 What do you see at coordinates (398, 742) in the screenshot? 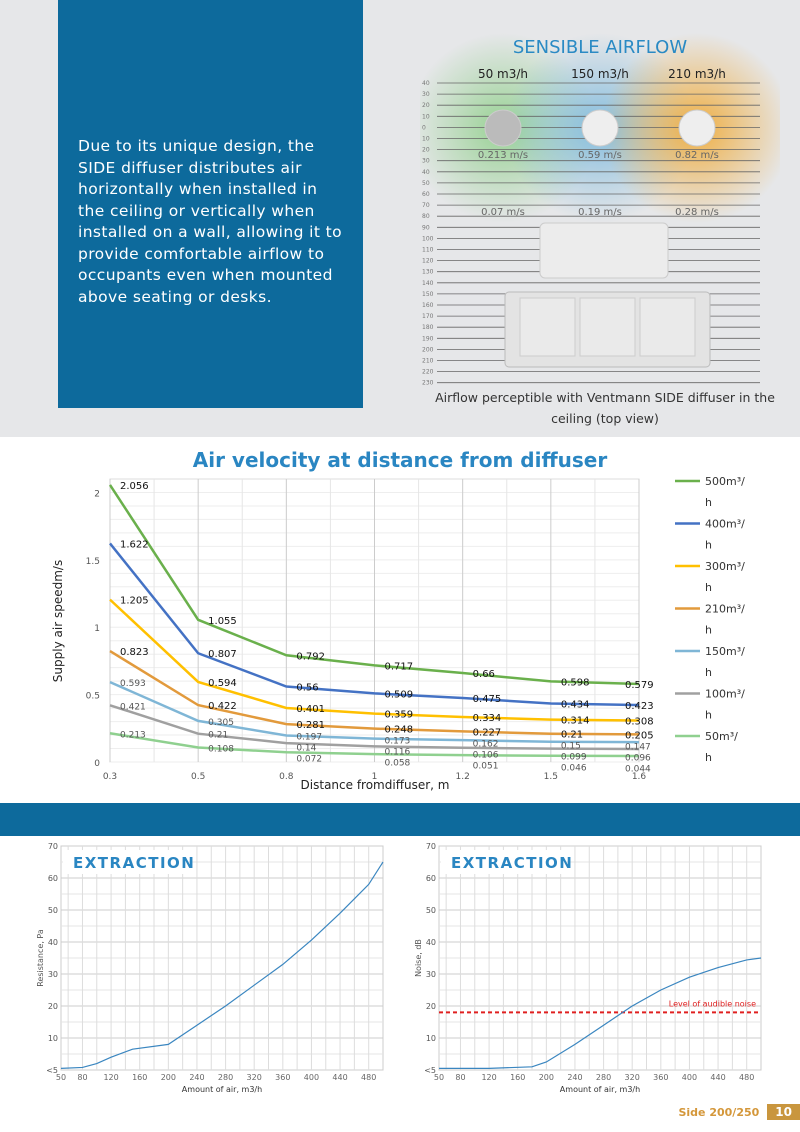
I see `data-label: 0.173` at bounding box center [398, 742].